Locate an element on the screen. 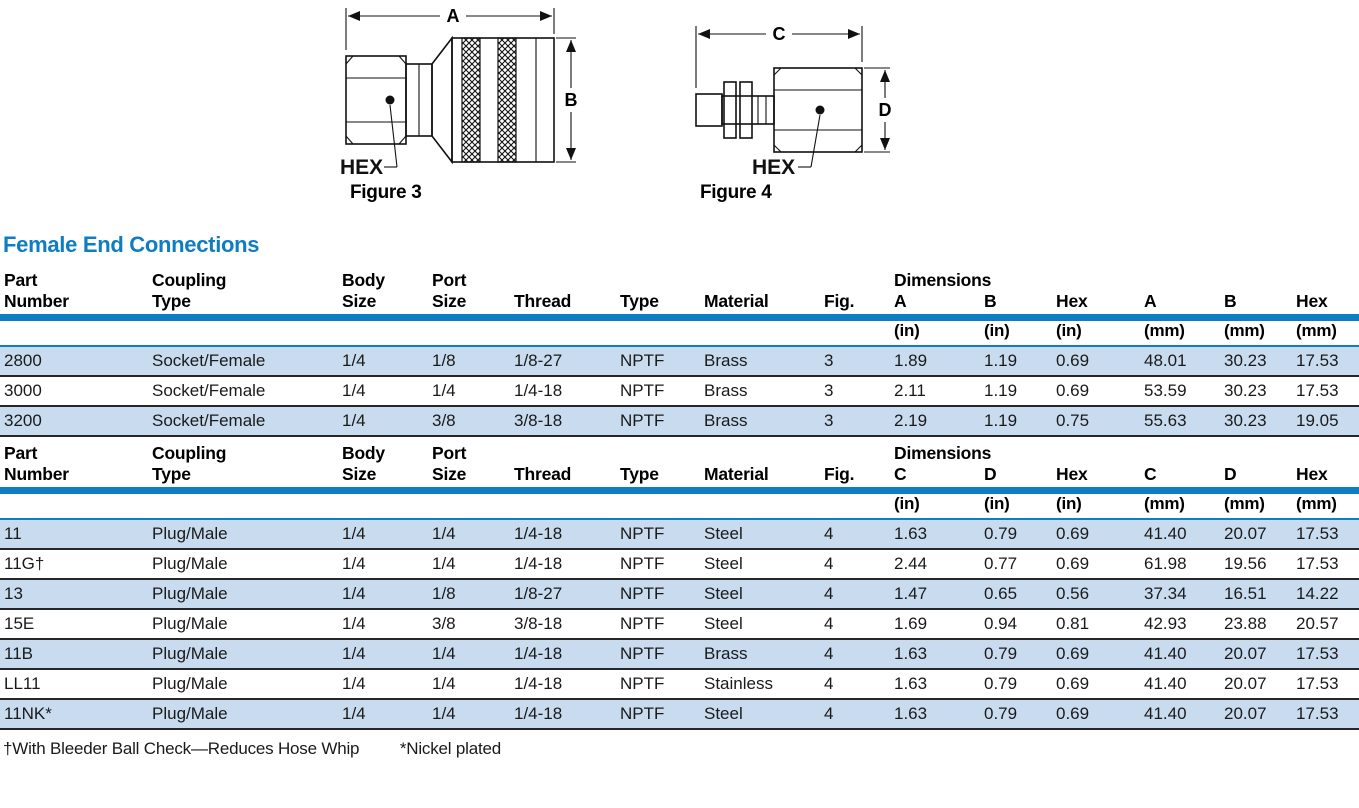 The height and width of the screenshot is (808, 1359). unit-in: (in) is located at coordinates (939, 332).